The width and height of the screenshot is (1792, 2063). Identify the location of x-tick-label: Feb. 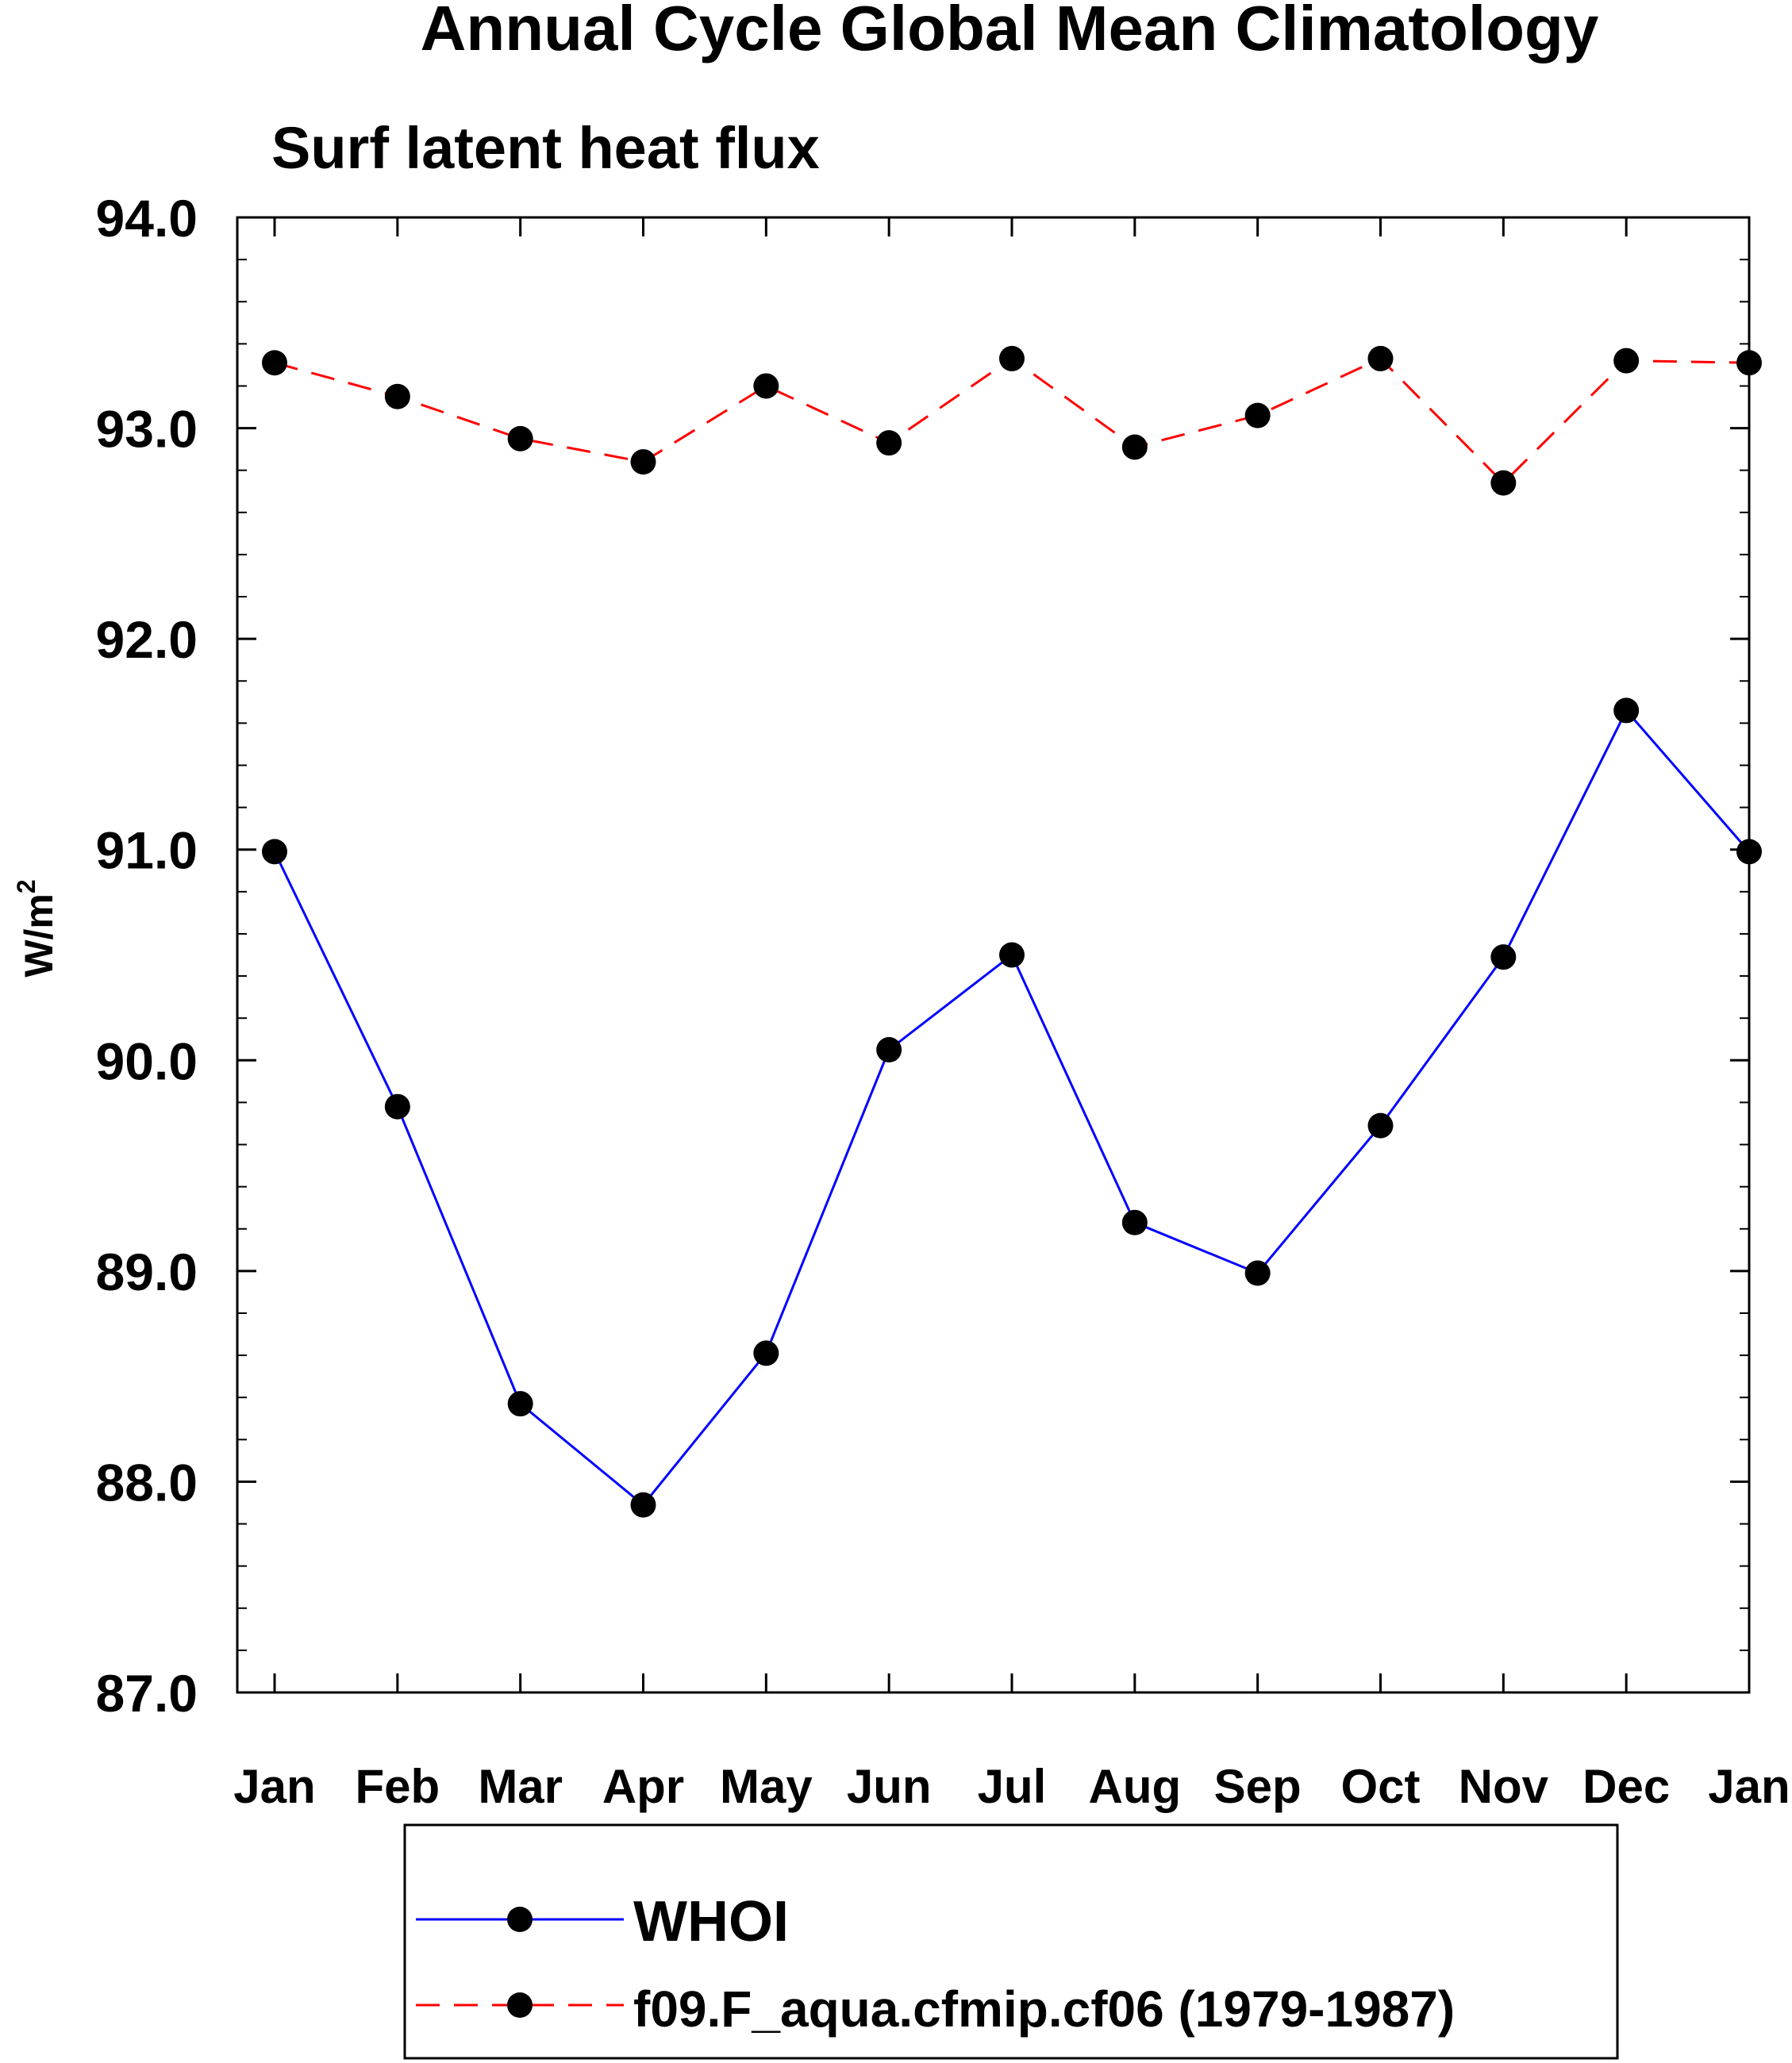
(397, 1786).